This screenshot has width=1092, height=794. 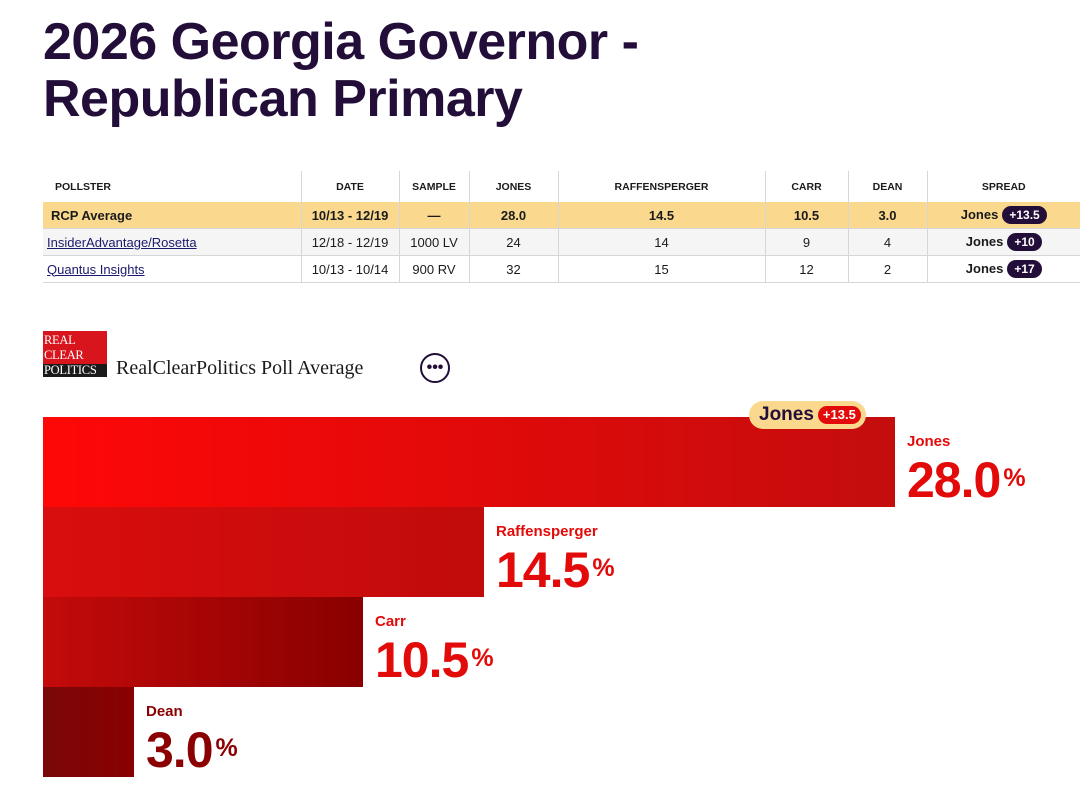 What do you see at coordinates (661, 215) in the screenshot?
I see `raffensperger-cell: 14.5` at bounding box center [661, 215].